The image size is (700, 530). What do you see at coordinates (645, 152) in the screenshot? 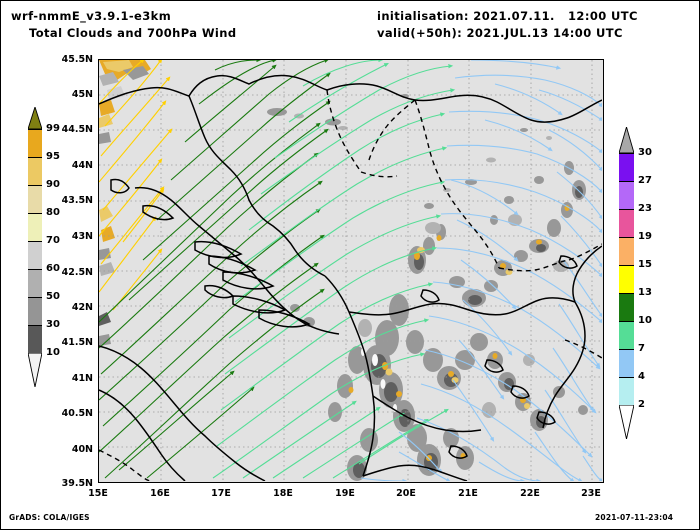
I see `colorbar-right-tick-30: 30` at bounding box center [645, 152].